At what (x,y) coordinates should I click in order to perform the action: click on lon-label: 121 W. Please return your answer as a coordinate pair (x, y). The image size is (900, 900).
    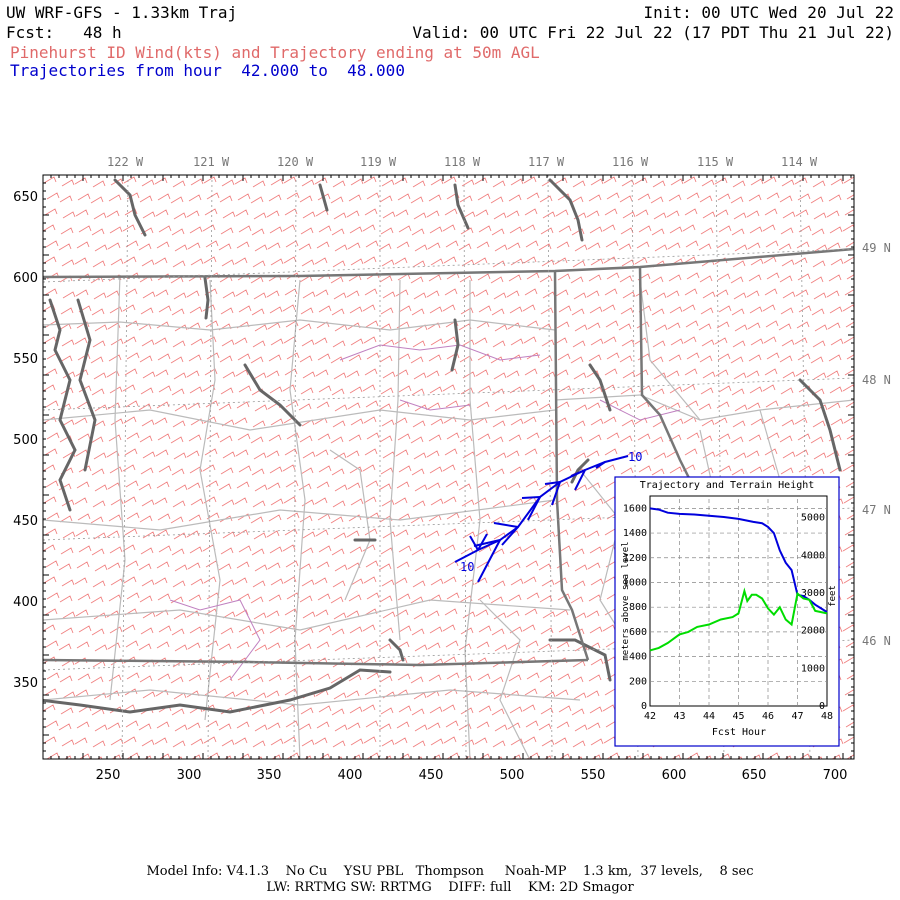
    Looking at the image, I should click on (211, 162).